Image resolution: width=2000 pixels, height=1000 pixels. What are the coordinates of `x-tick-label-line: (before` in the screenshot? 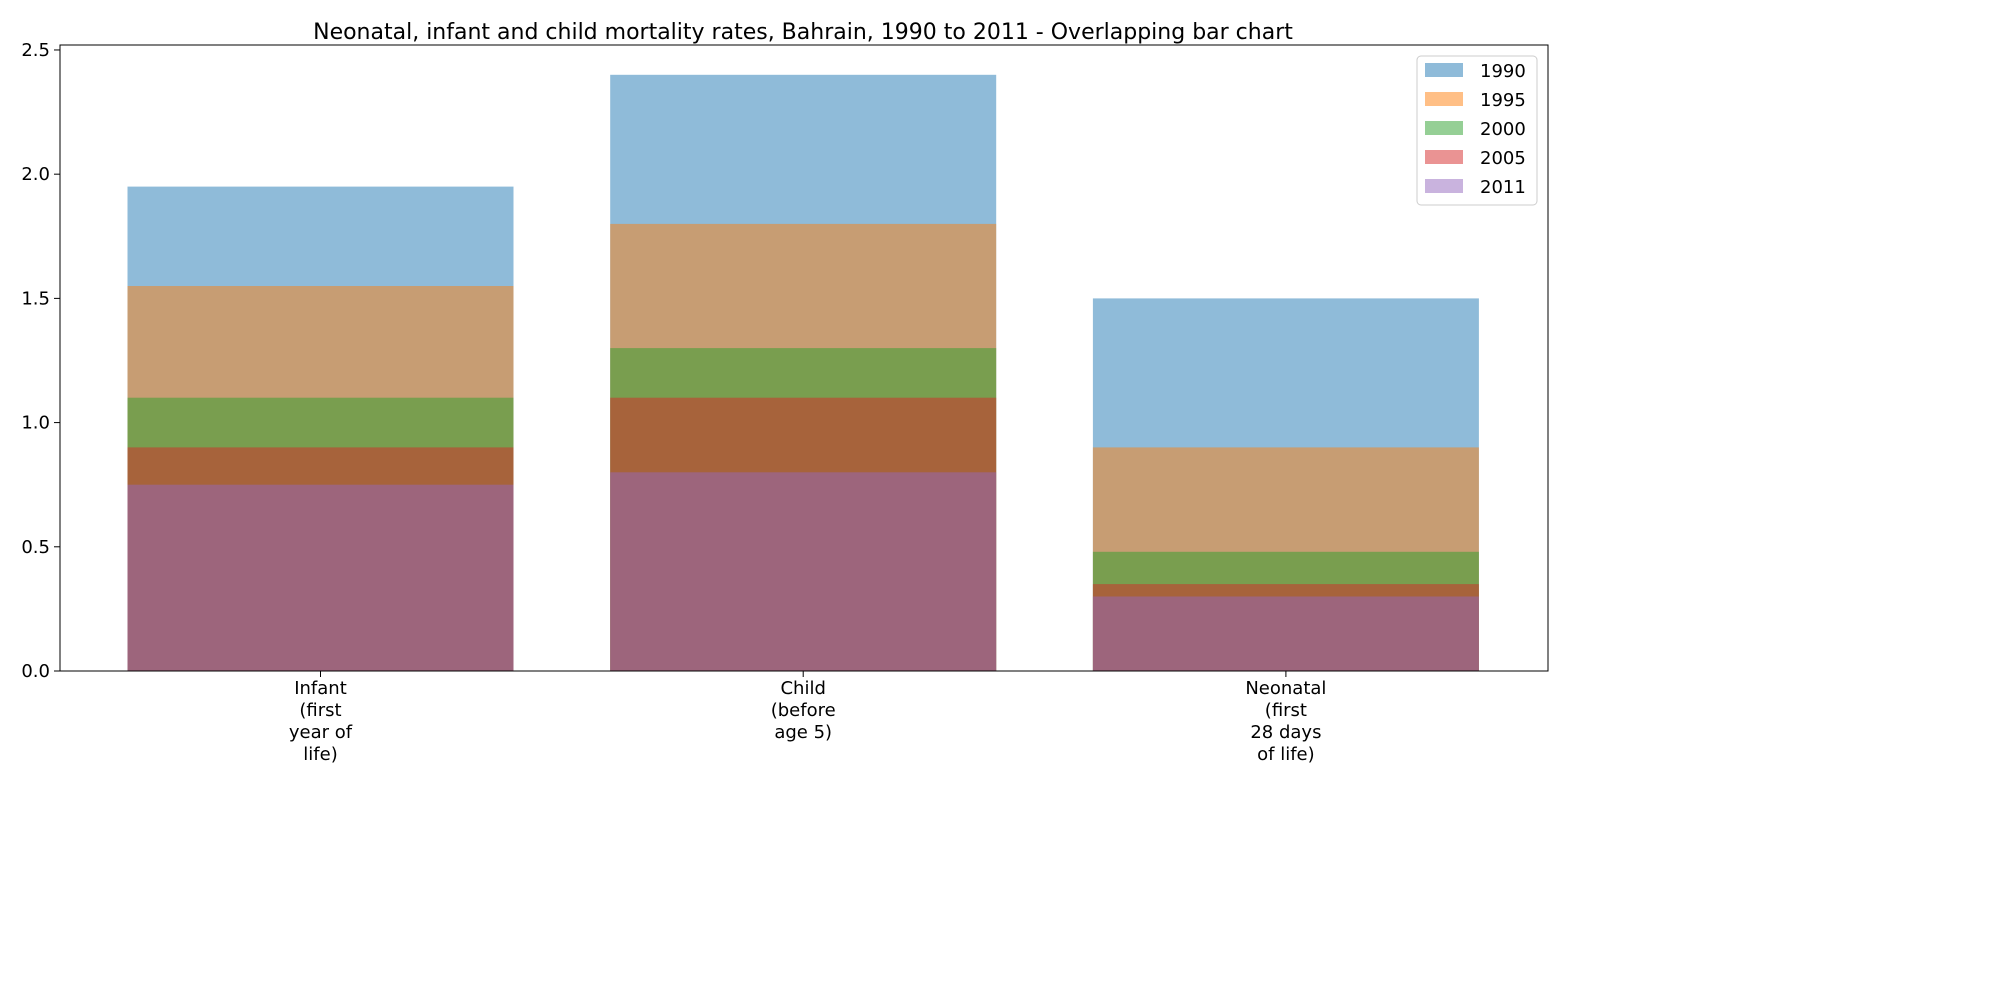 It's located at (803, 710).